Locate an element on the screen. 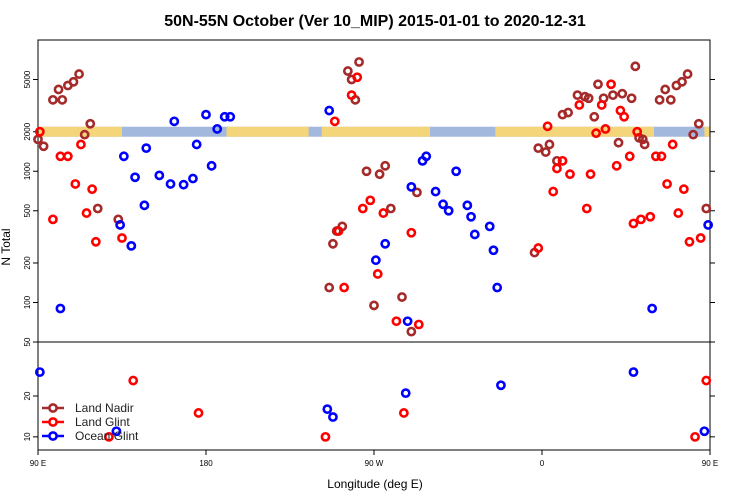 The image size is (750, 500). x-tick-label: 180 is located at coordinates (206, 463).